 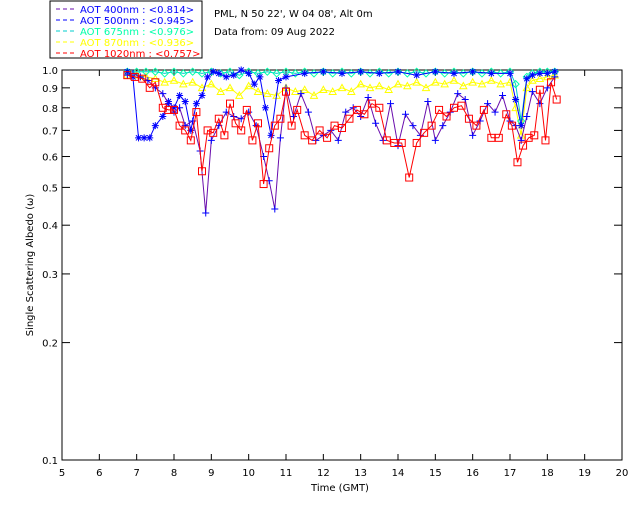 I want to click on y-tick-label: 0.6, so click(x=50, y=158).